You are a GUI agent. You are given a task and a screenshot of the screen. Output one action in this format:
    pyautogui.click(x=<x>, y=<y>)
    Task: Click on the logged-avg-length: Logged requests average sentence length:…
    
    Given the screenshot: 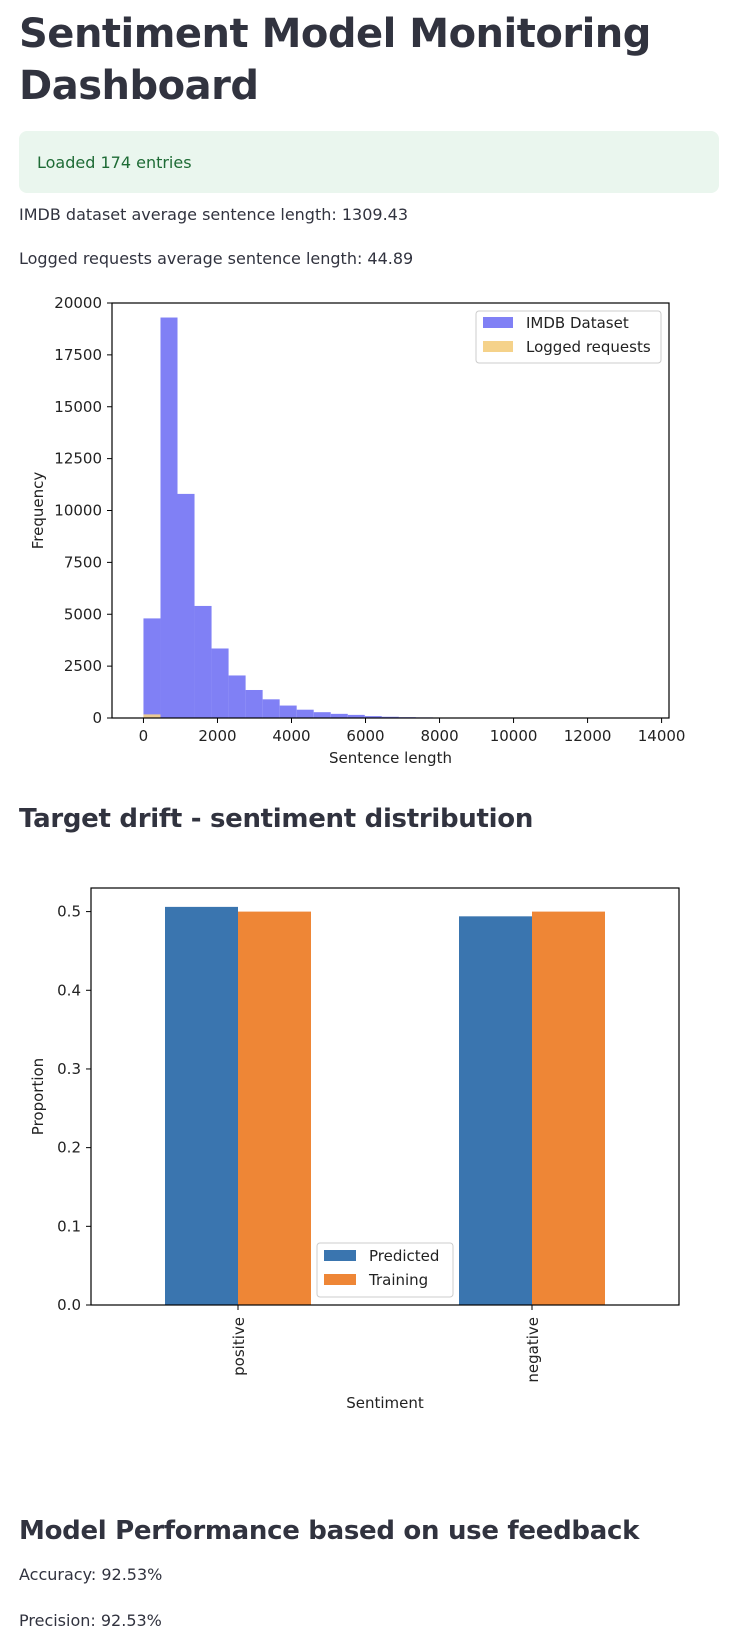 What is the action you would take?
    pyautogui.click(x=216, y=258)
    